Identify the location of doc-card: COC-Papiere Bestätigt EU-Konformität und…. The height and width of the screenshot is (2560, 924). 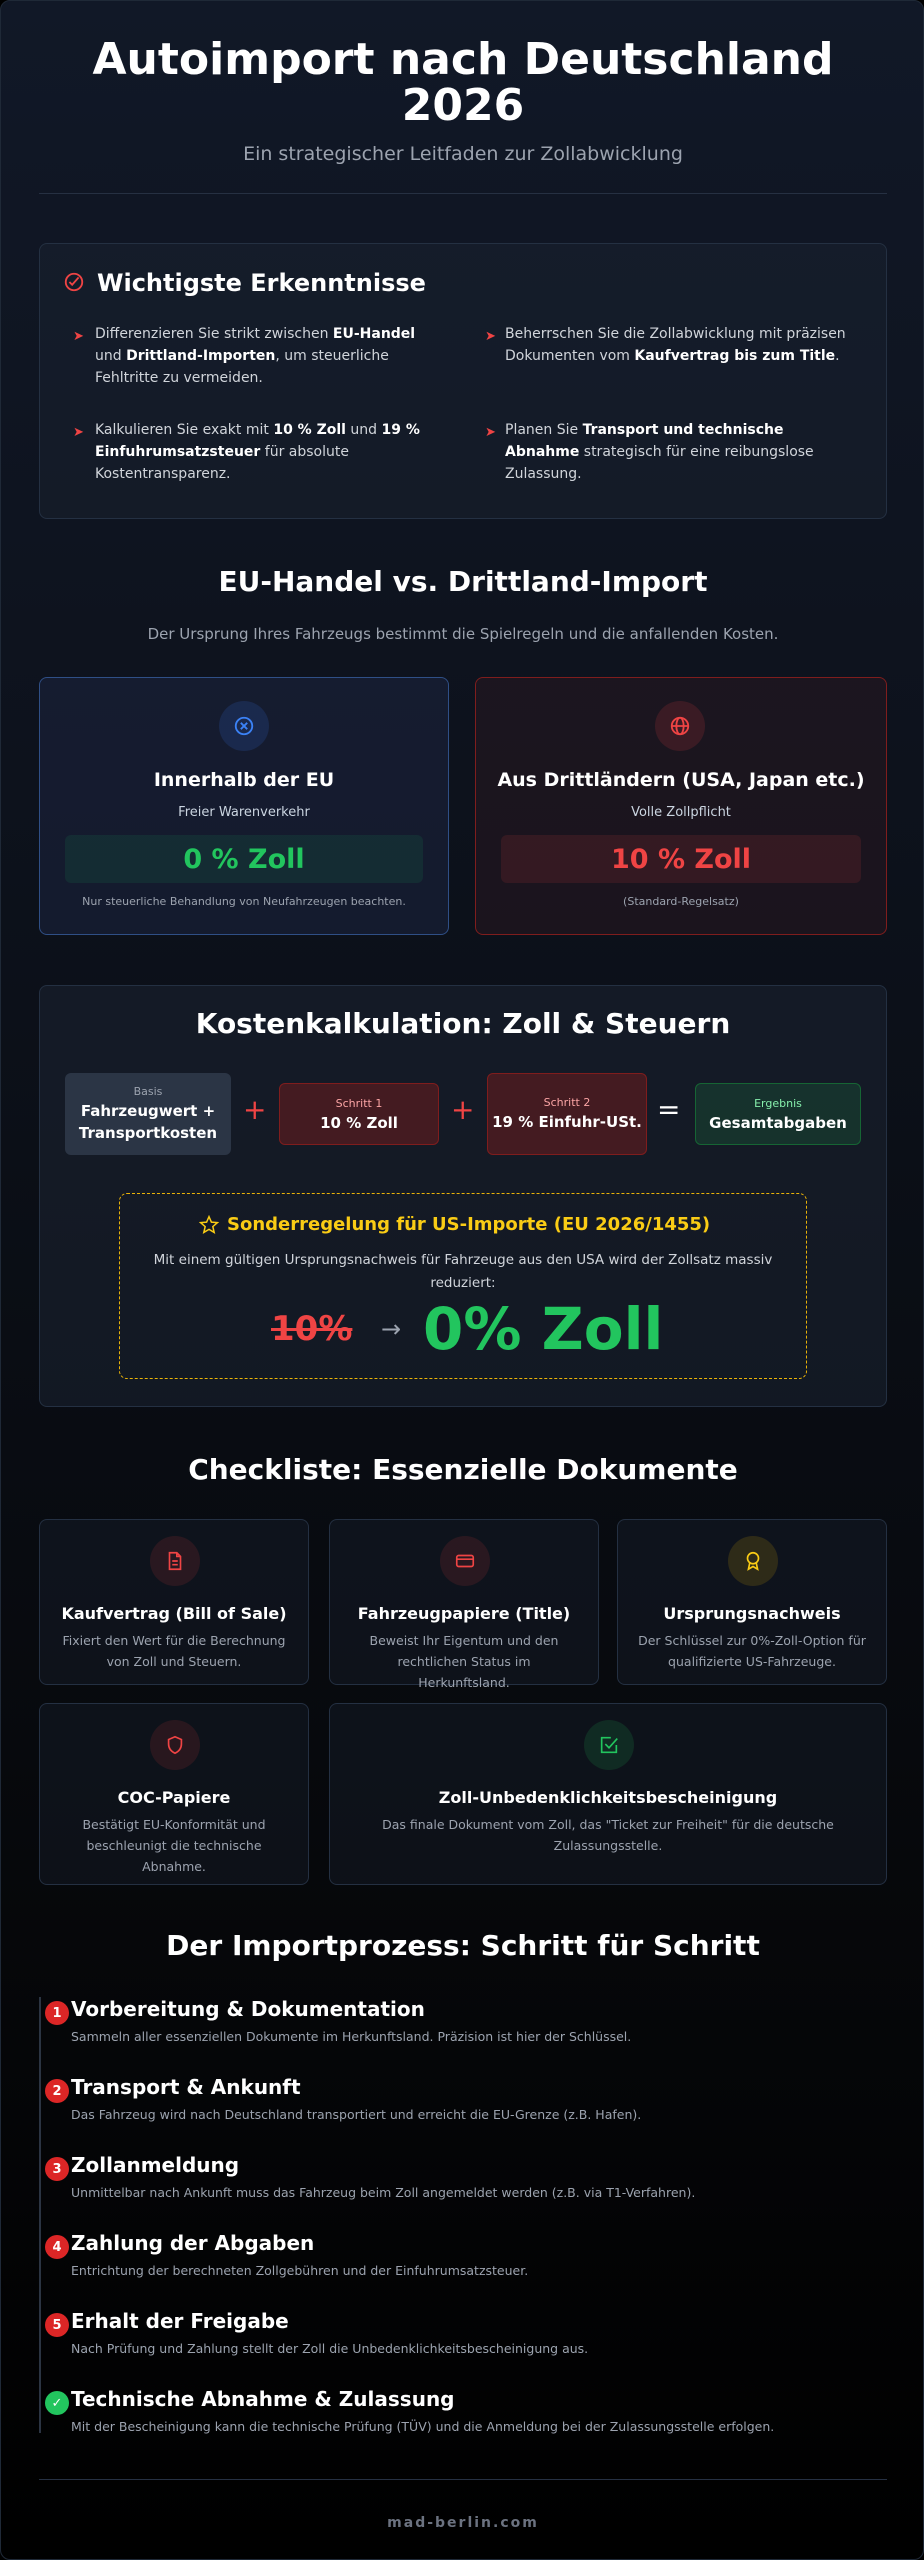
(174, 1794).